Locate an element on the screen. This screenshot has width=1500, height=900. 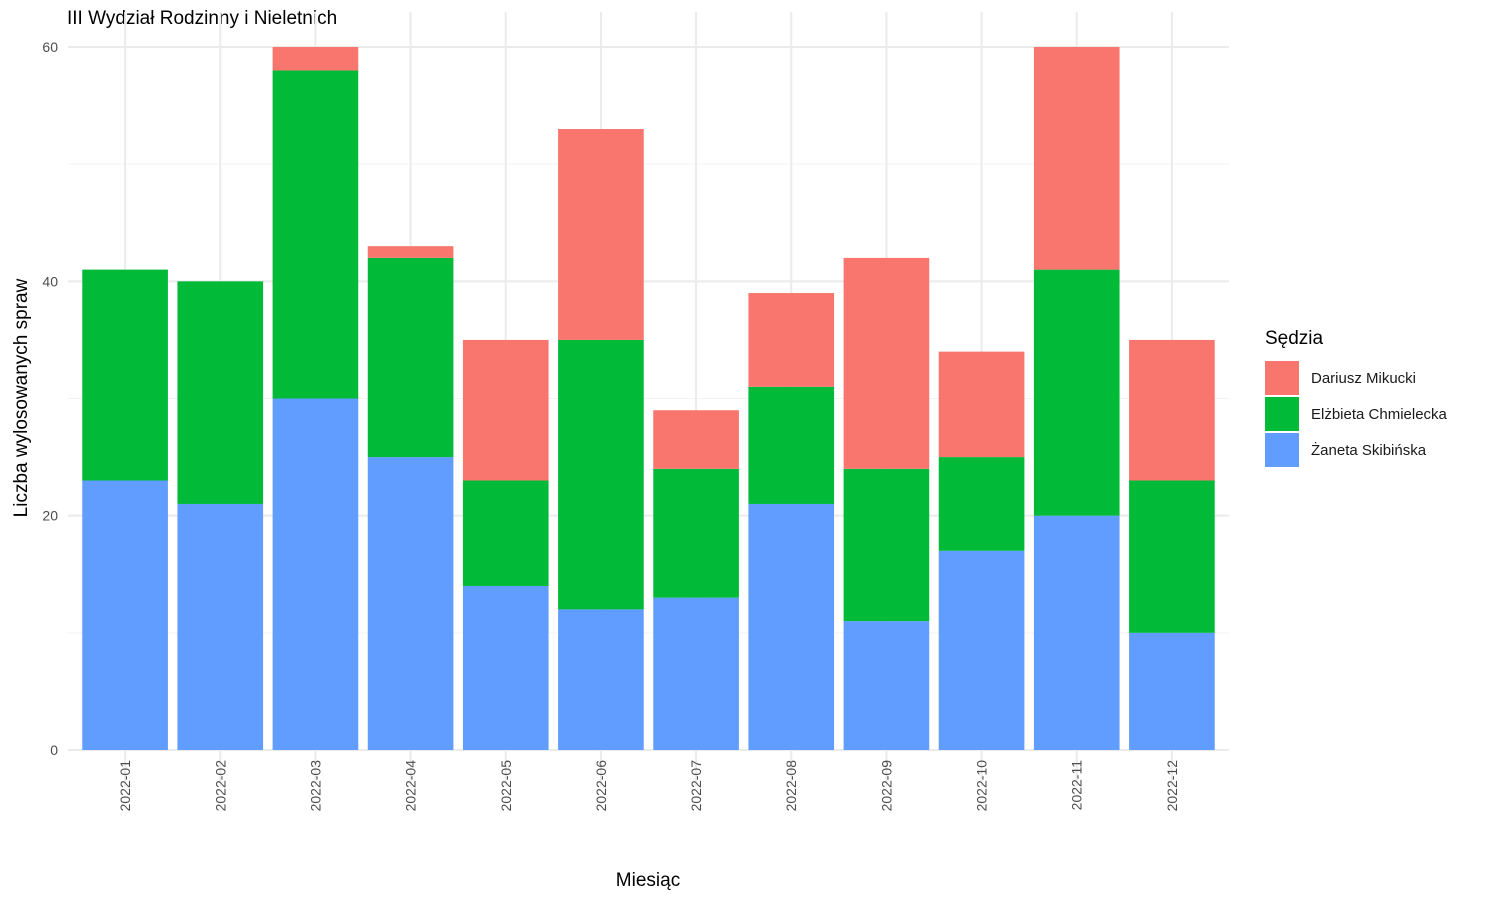
x-axis-label: Miesiąc is located at coordinates (648, 880).